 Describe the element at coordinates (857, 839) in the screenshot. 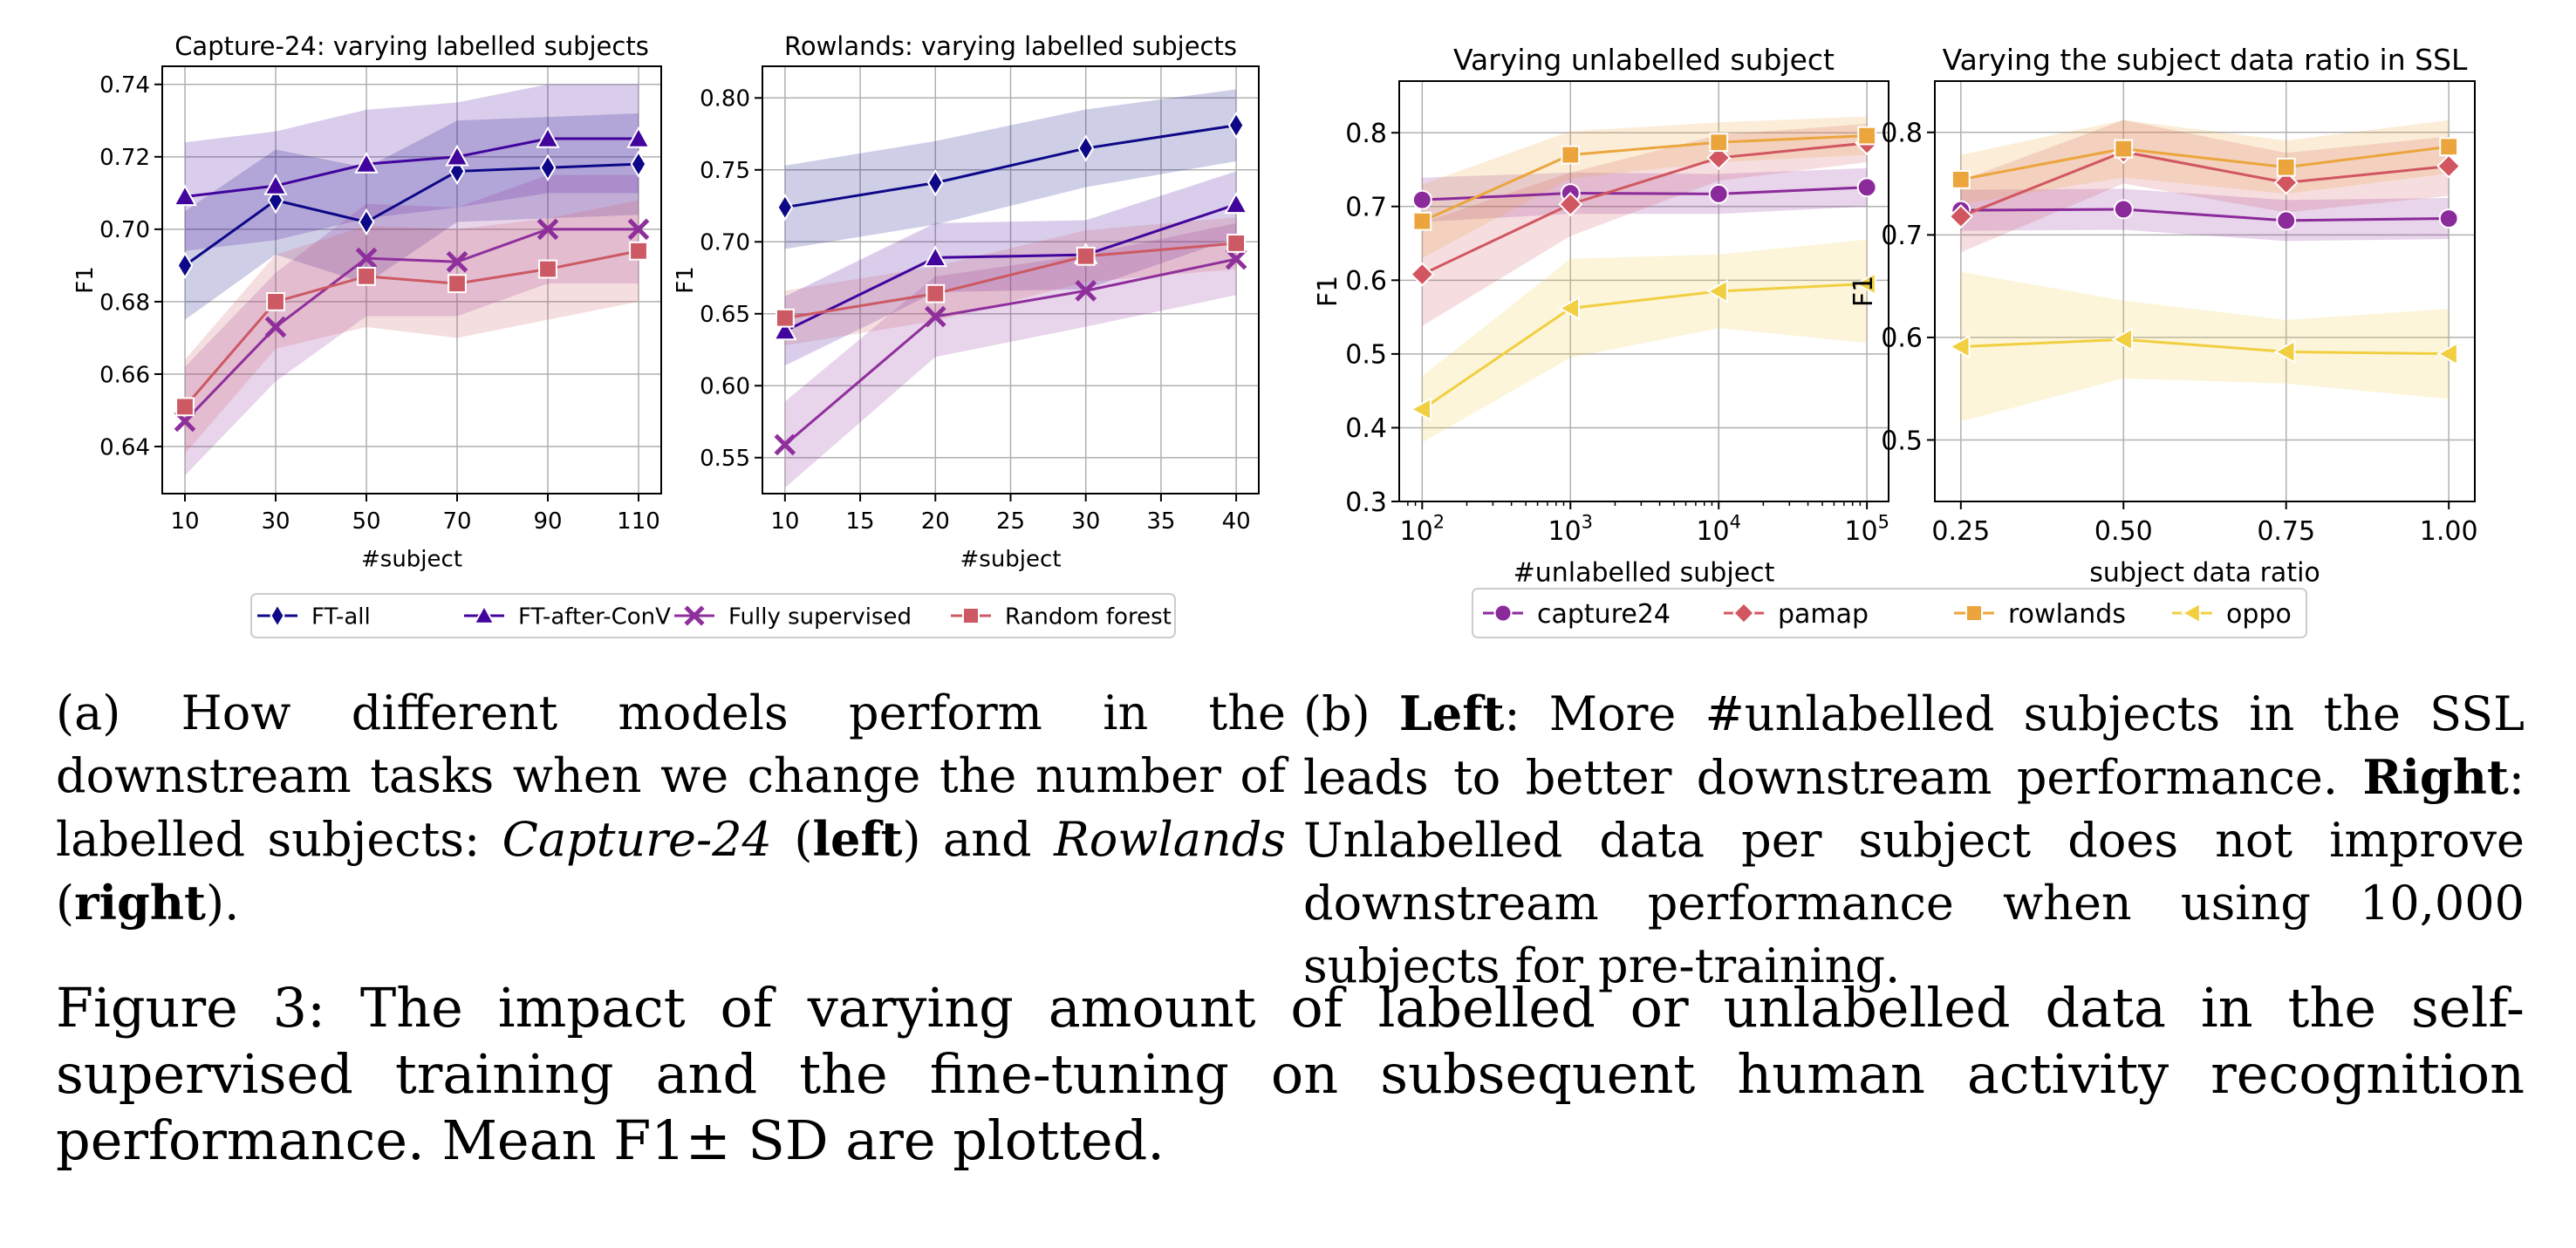

I see `caption-a-bold-1: left` at that location.